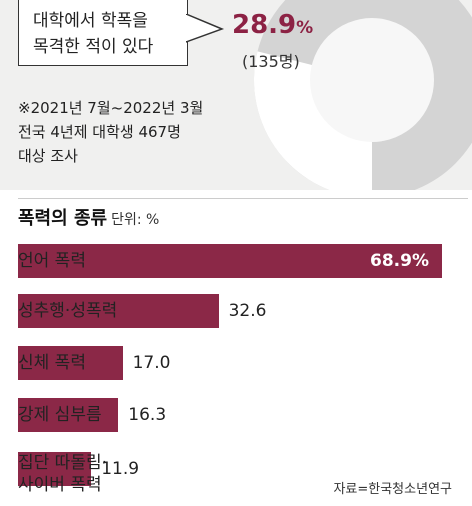 This screenshot has height=506, width=472. Describe the element at coordinates (93, 34) in the screenshot. I see `callout-text: 대학에서 학폭을 목격한 적이 있다` at that location.